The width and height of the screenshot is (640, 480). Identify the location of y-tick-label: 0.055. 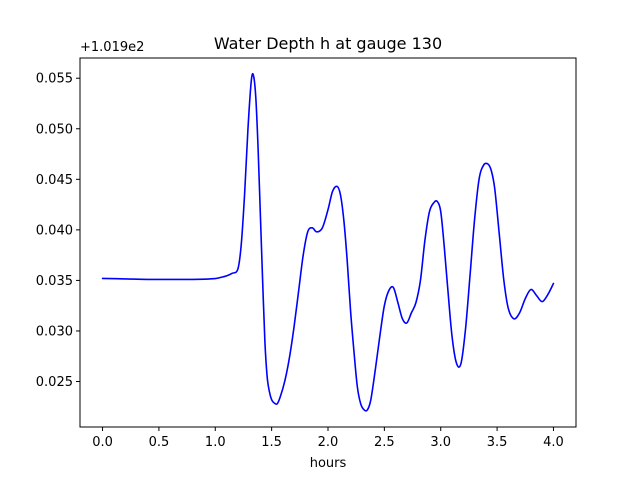
(54, 79).